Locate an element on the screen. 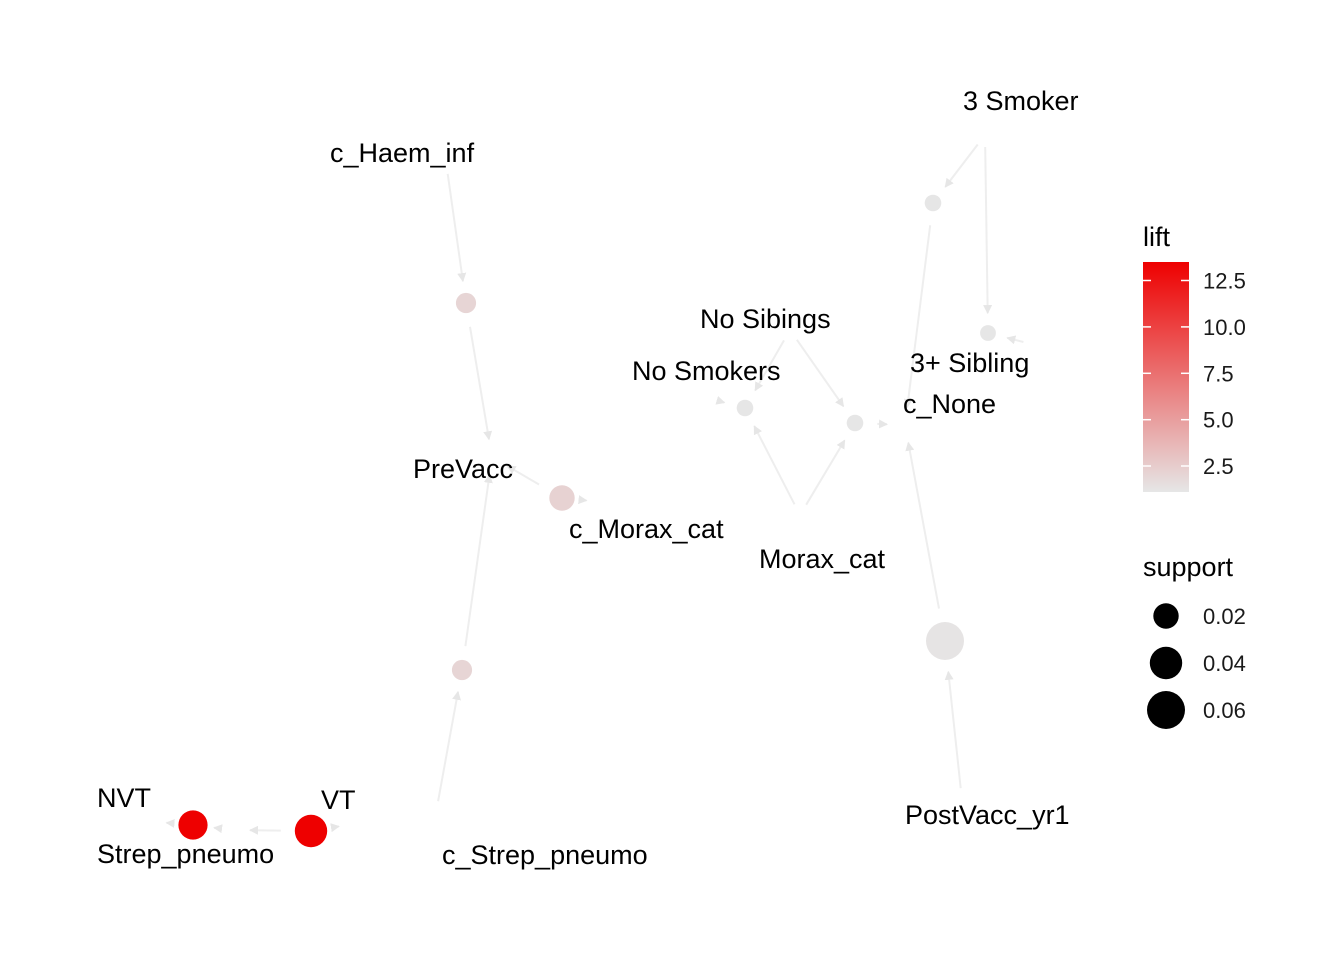 The width and height of the screenshot is (1344, 960). lift-tick-label: 10.0 is located at coordinates (1224, 327).